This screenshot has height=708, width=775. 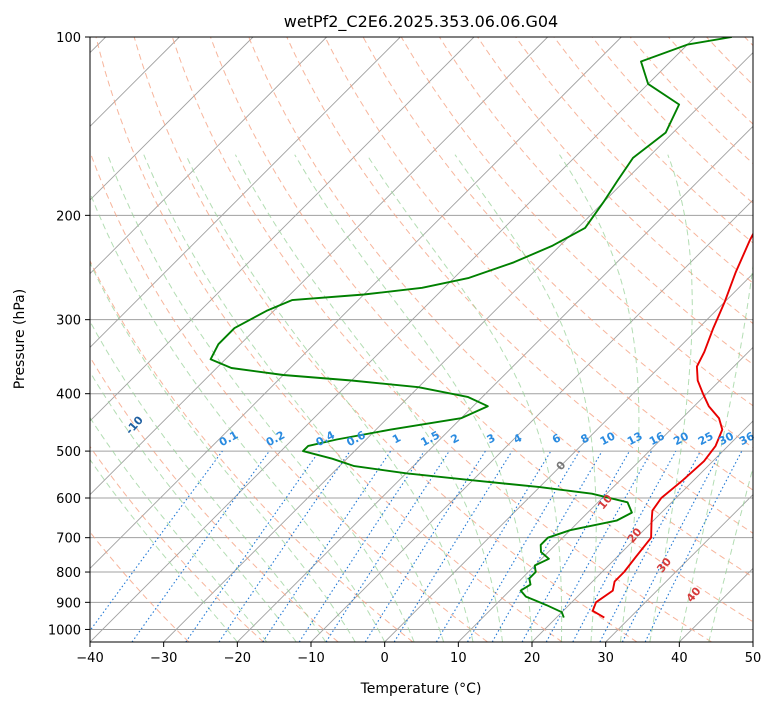 I want to click on x-axis-label: Temperature (°C), so click(x=421, y=689).